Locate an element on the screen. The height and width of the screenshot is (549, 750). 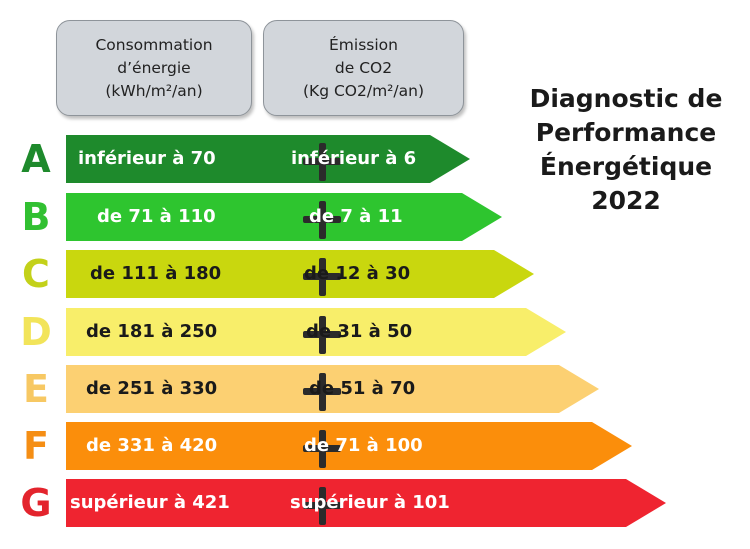
class-bar: de 111 à 180 de 12 à 30 is located at coordinates (300, 274).